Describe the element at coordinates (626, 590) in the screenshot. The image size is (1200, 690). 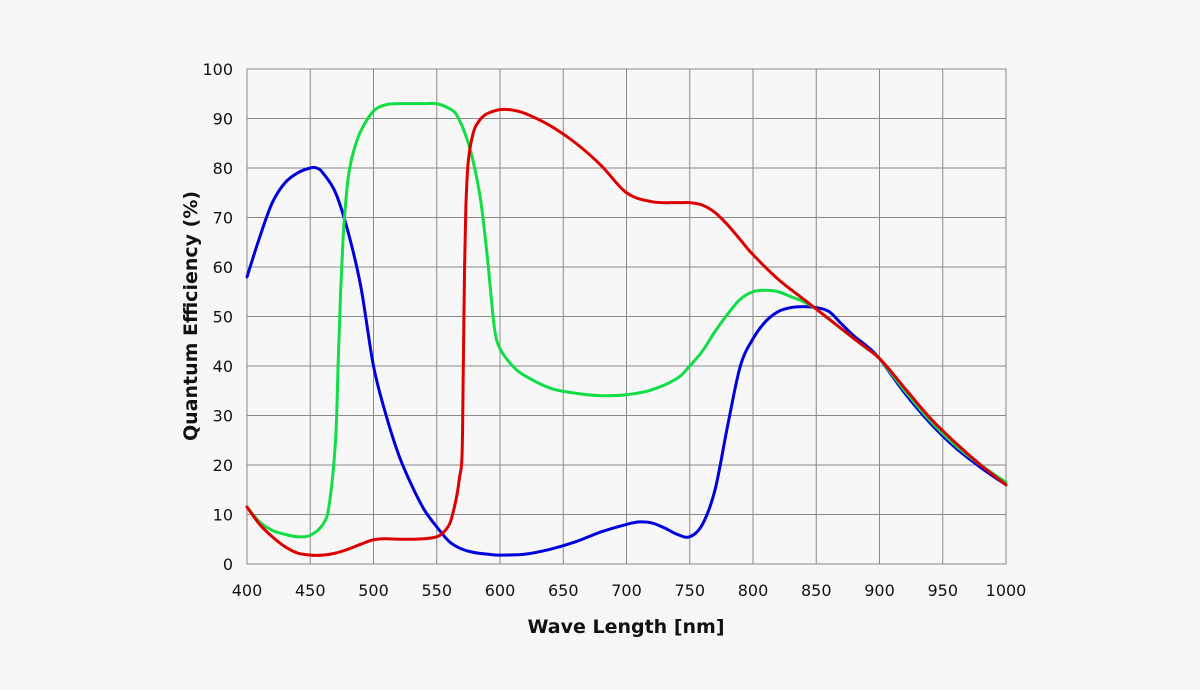
I see `x-tick-label: 700` at that location.